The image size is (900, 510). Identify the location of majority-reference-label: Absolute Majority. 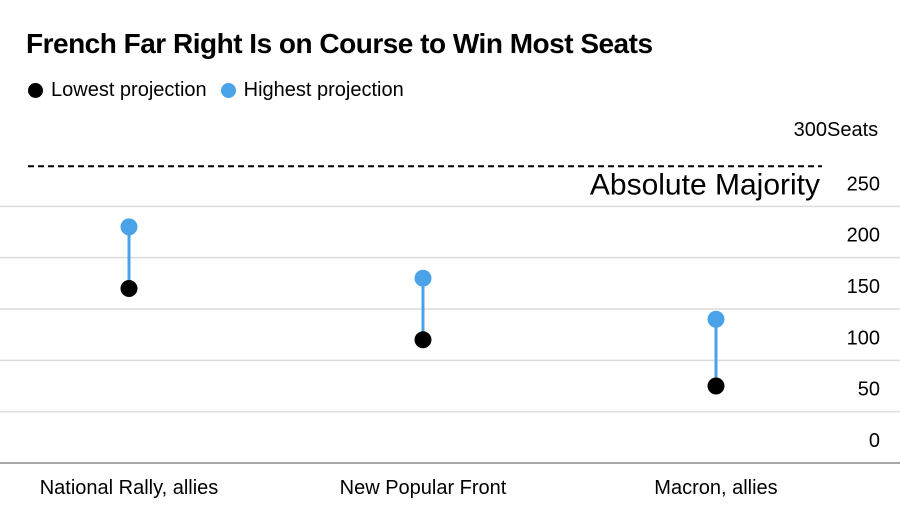
(705, 184).